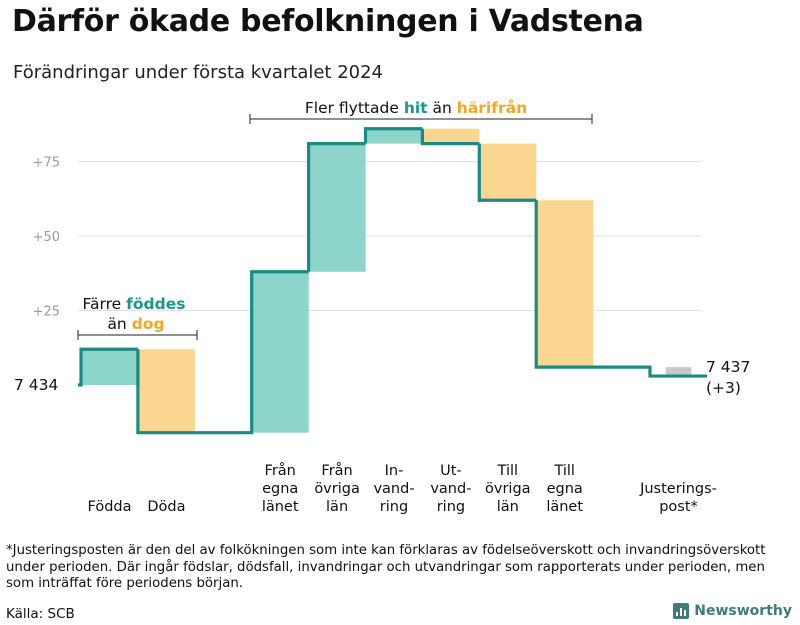 This screenshot has width=800, height=625. What do you see at coordinates (678, 498) in the screenshot?
I see `category-label-justering: Justerings-post*` at bounding box center [678, 498].